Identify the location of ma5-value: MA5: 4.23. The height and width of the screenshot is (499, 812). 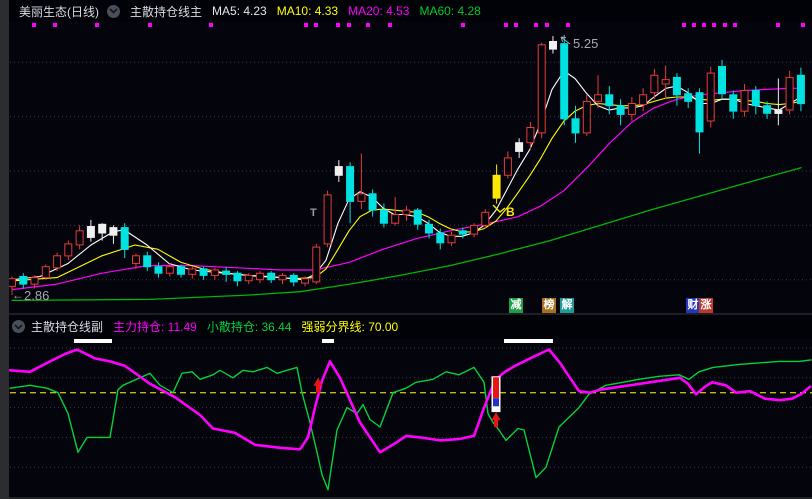
(239, 11).